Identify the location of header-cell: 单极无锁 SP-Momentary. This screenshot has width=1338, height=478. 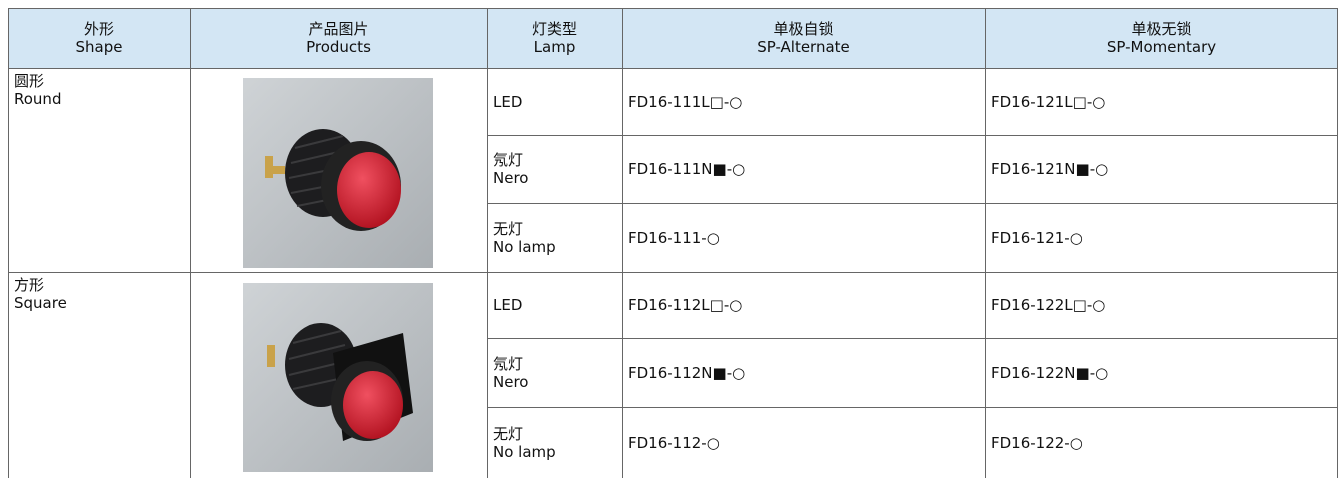
(1161, 38).